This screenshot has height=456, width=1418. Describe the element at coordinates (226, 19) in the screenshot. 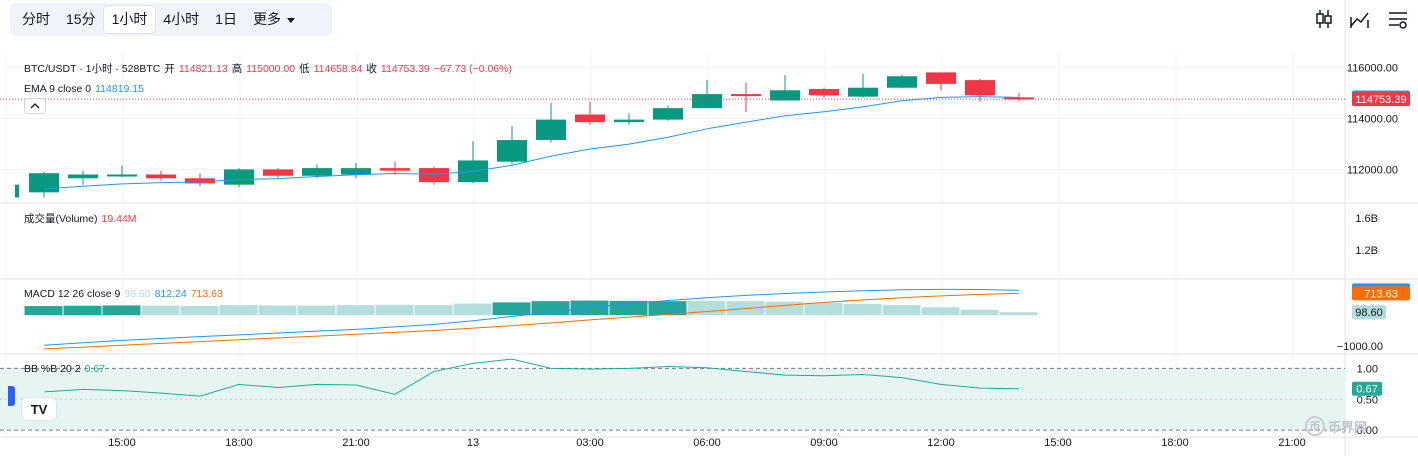

I see `timeframe-4: 1日` at that location.